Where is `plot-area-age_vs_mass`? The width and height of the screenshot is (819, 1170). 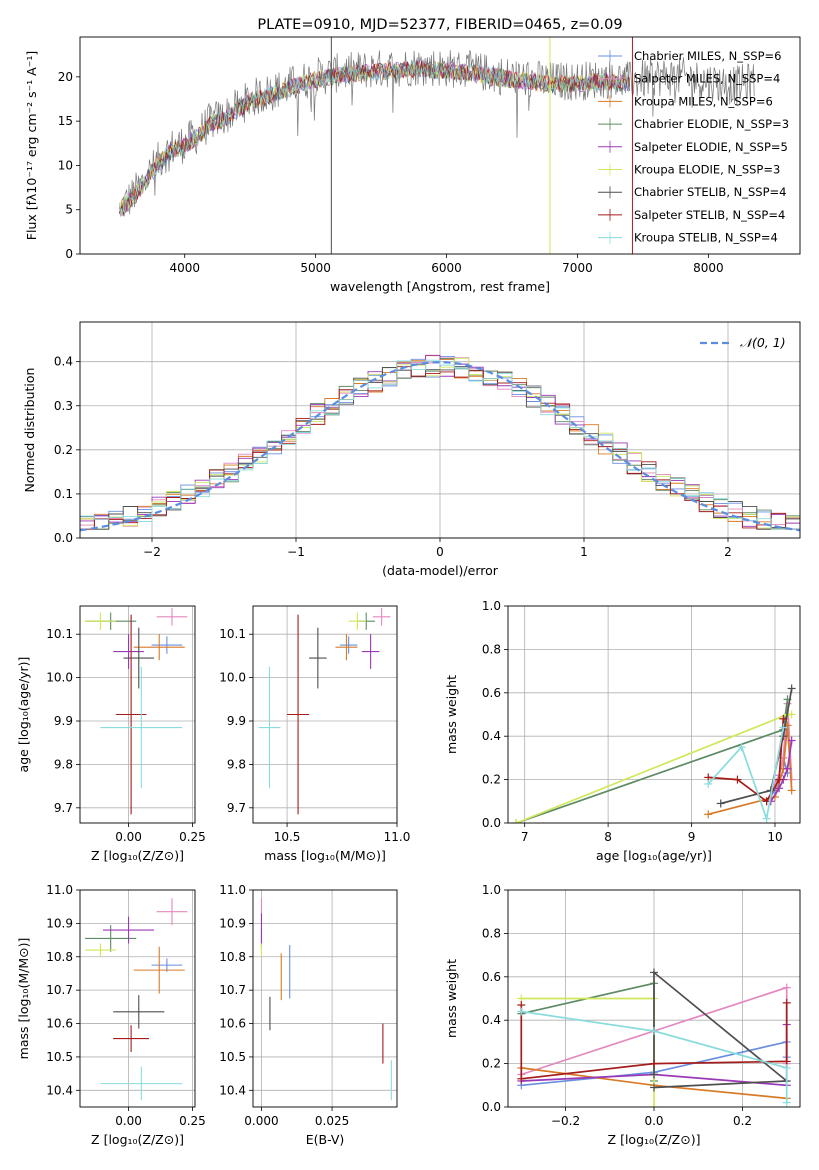 plot-area-age_vs_mass is located at coordinates (324, 711).